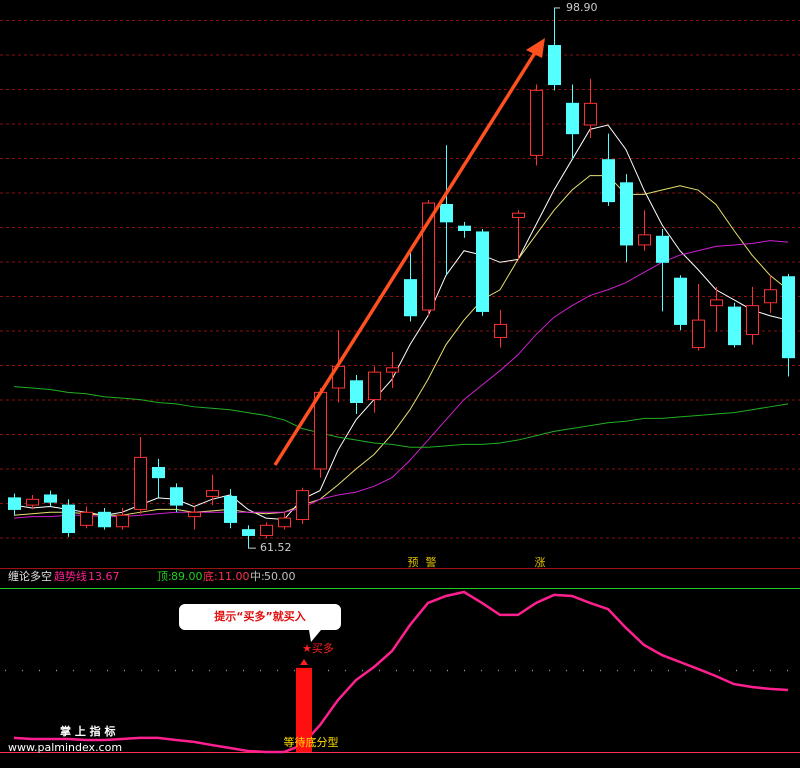  I want to click on buy-arrow, so click(304, 662).